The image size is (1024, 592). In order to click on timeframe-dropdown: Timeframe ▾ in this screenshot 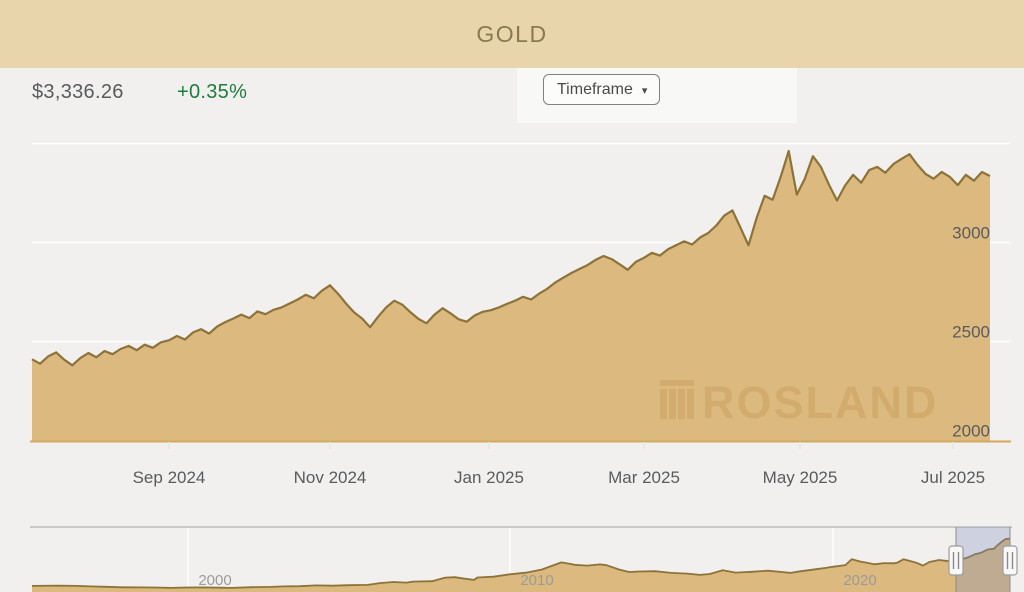, I will do `click(602, 89)`.